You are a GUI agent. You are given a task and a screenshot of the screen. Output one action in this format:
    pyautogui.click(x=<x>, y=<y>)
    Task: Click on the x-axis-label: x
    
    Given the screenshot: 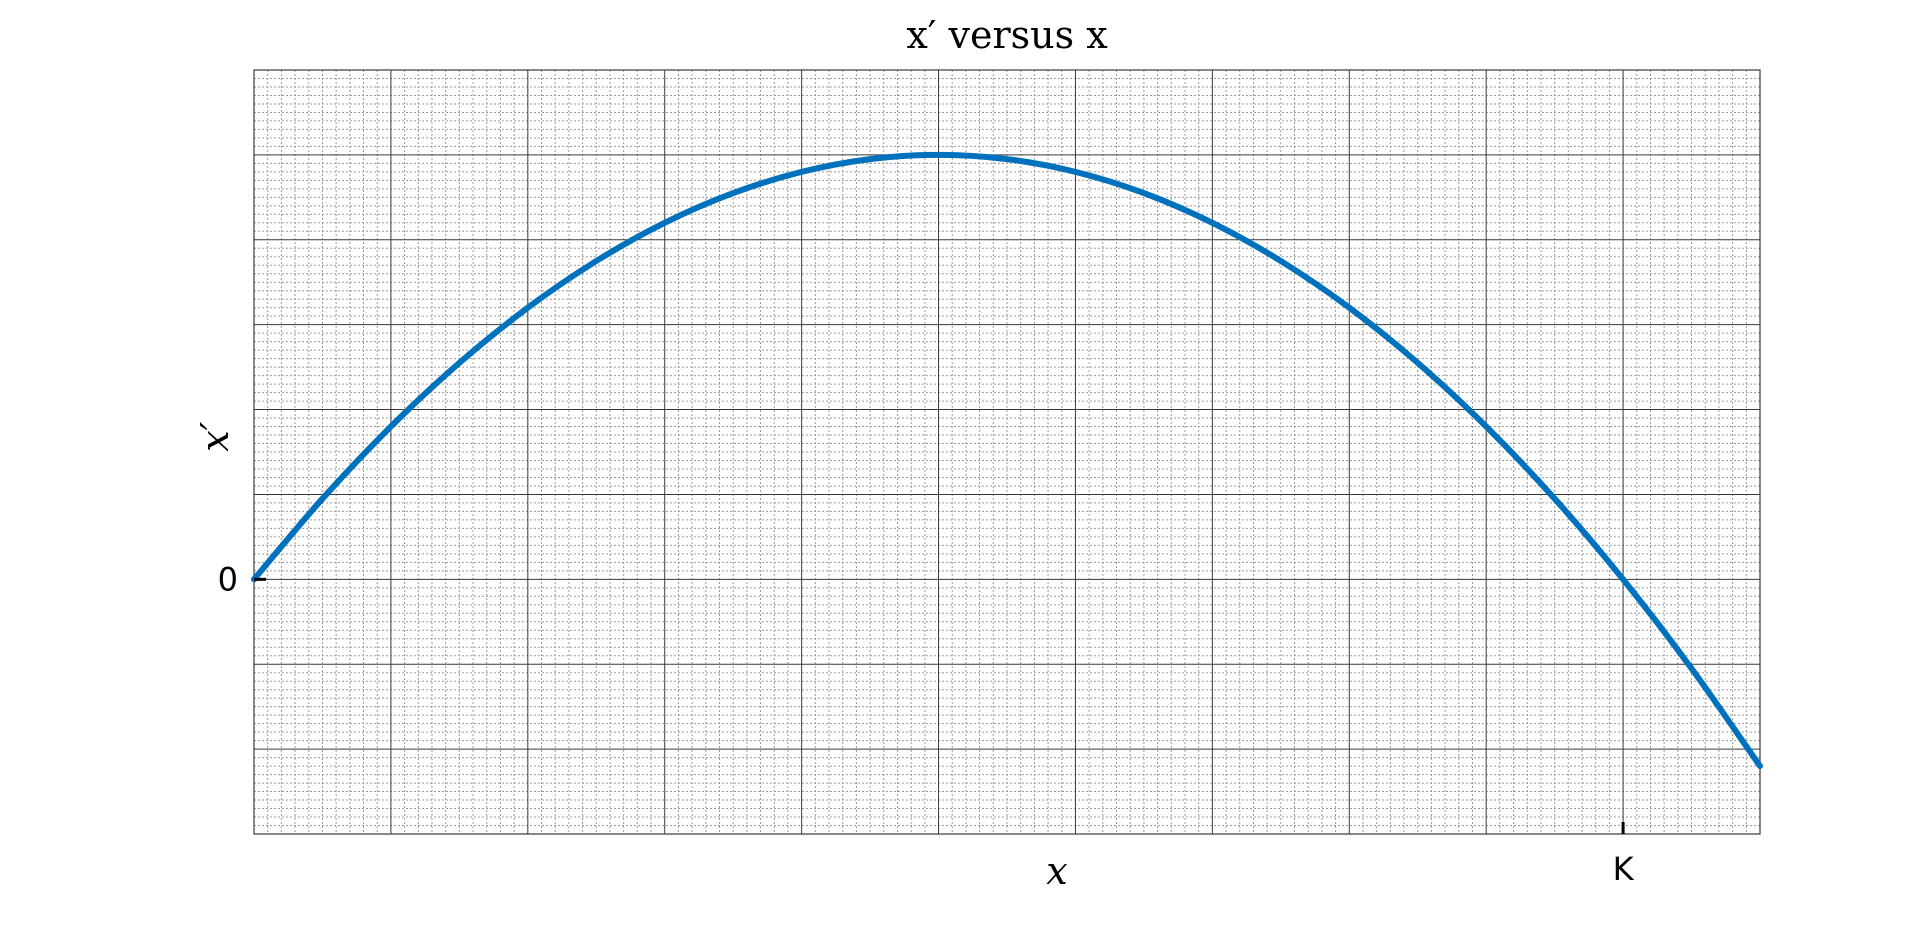 What is the action you would take?
    pyautogui.click(x=1056, y=871)
    